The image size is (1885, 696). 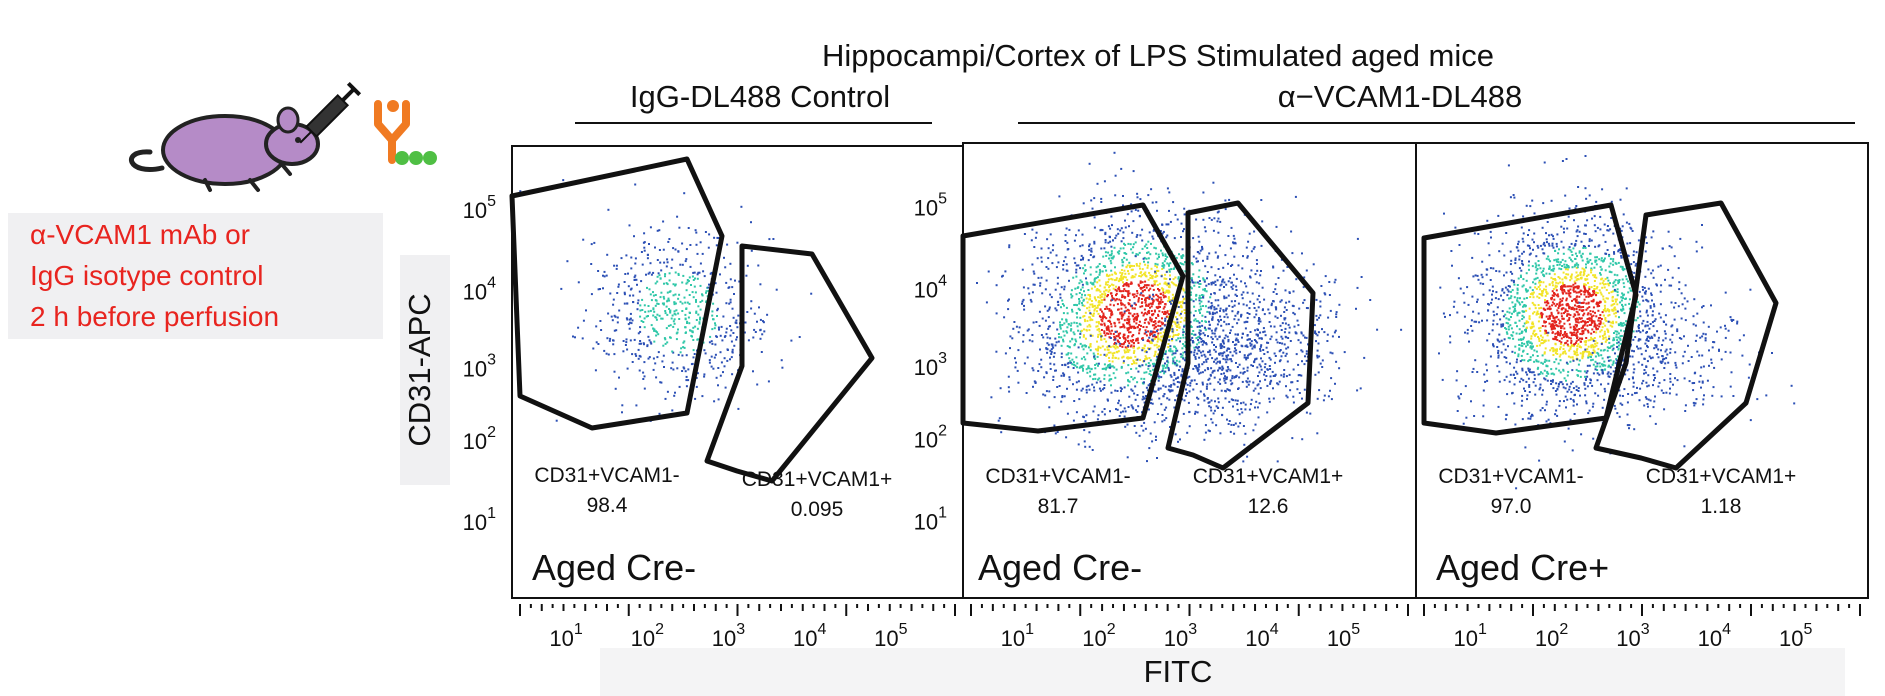 I want to click on gate-negative-percent: 97.0, so click(x=1511, y=506).